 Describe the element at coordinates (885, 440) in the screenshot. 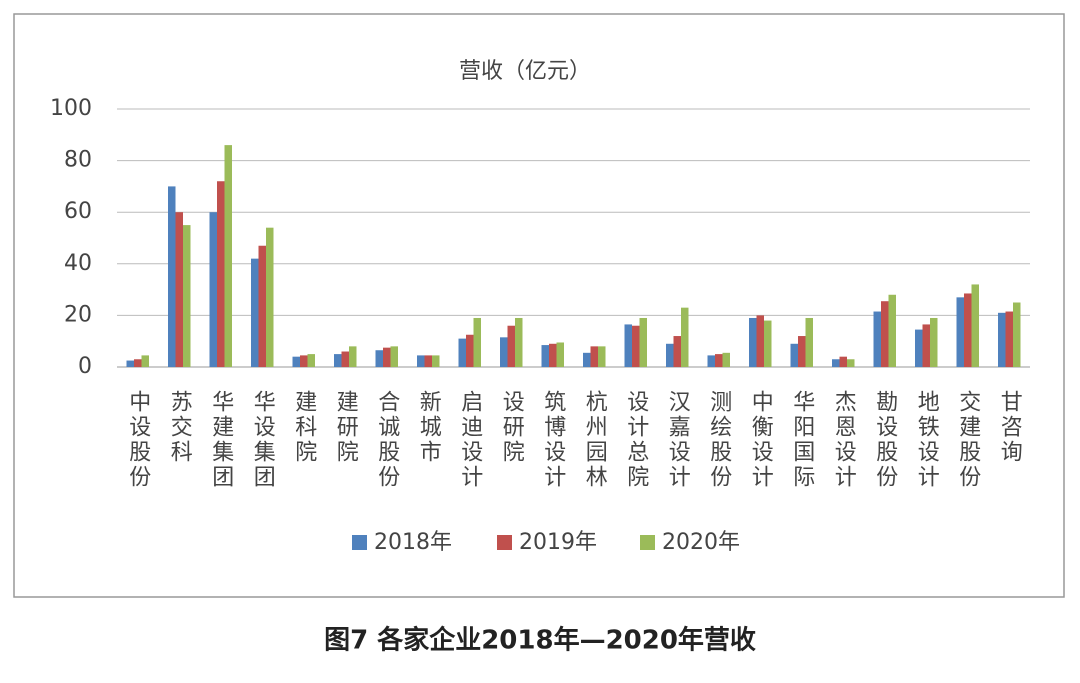

I see `x-tick-label: 勘设股份` at that location.